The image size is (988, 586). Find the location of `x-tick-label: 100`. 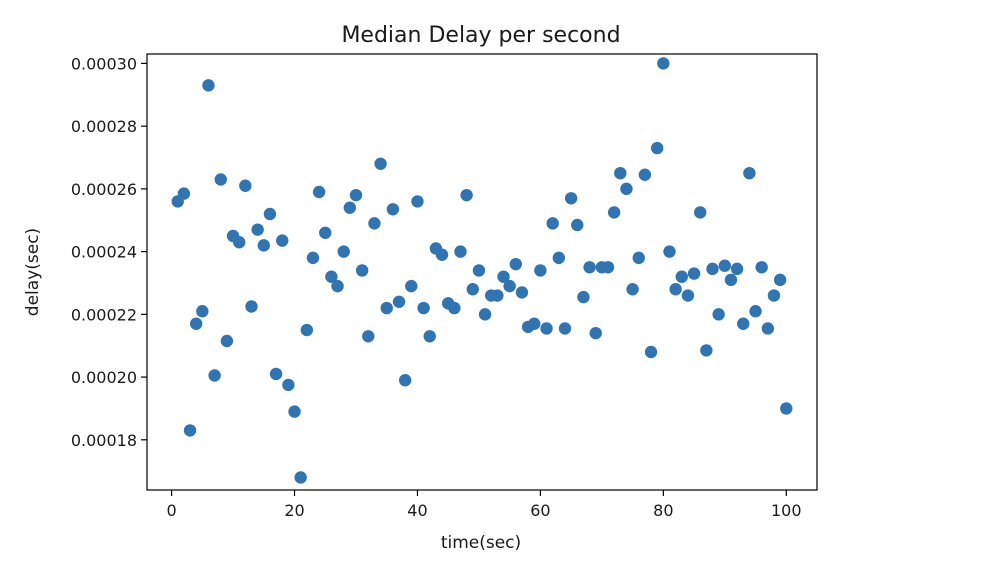

x-tick-label: 100 is located at coordinates (786, 510).